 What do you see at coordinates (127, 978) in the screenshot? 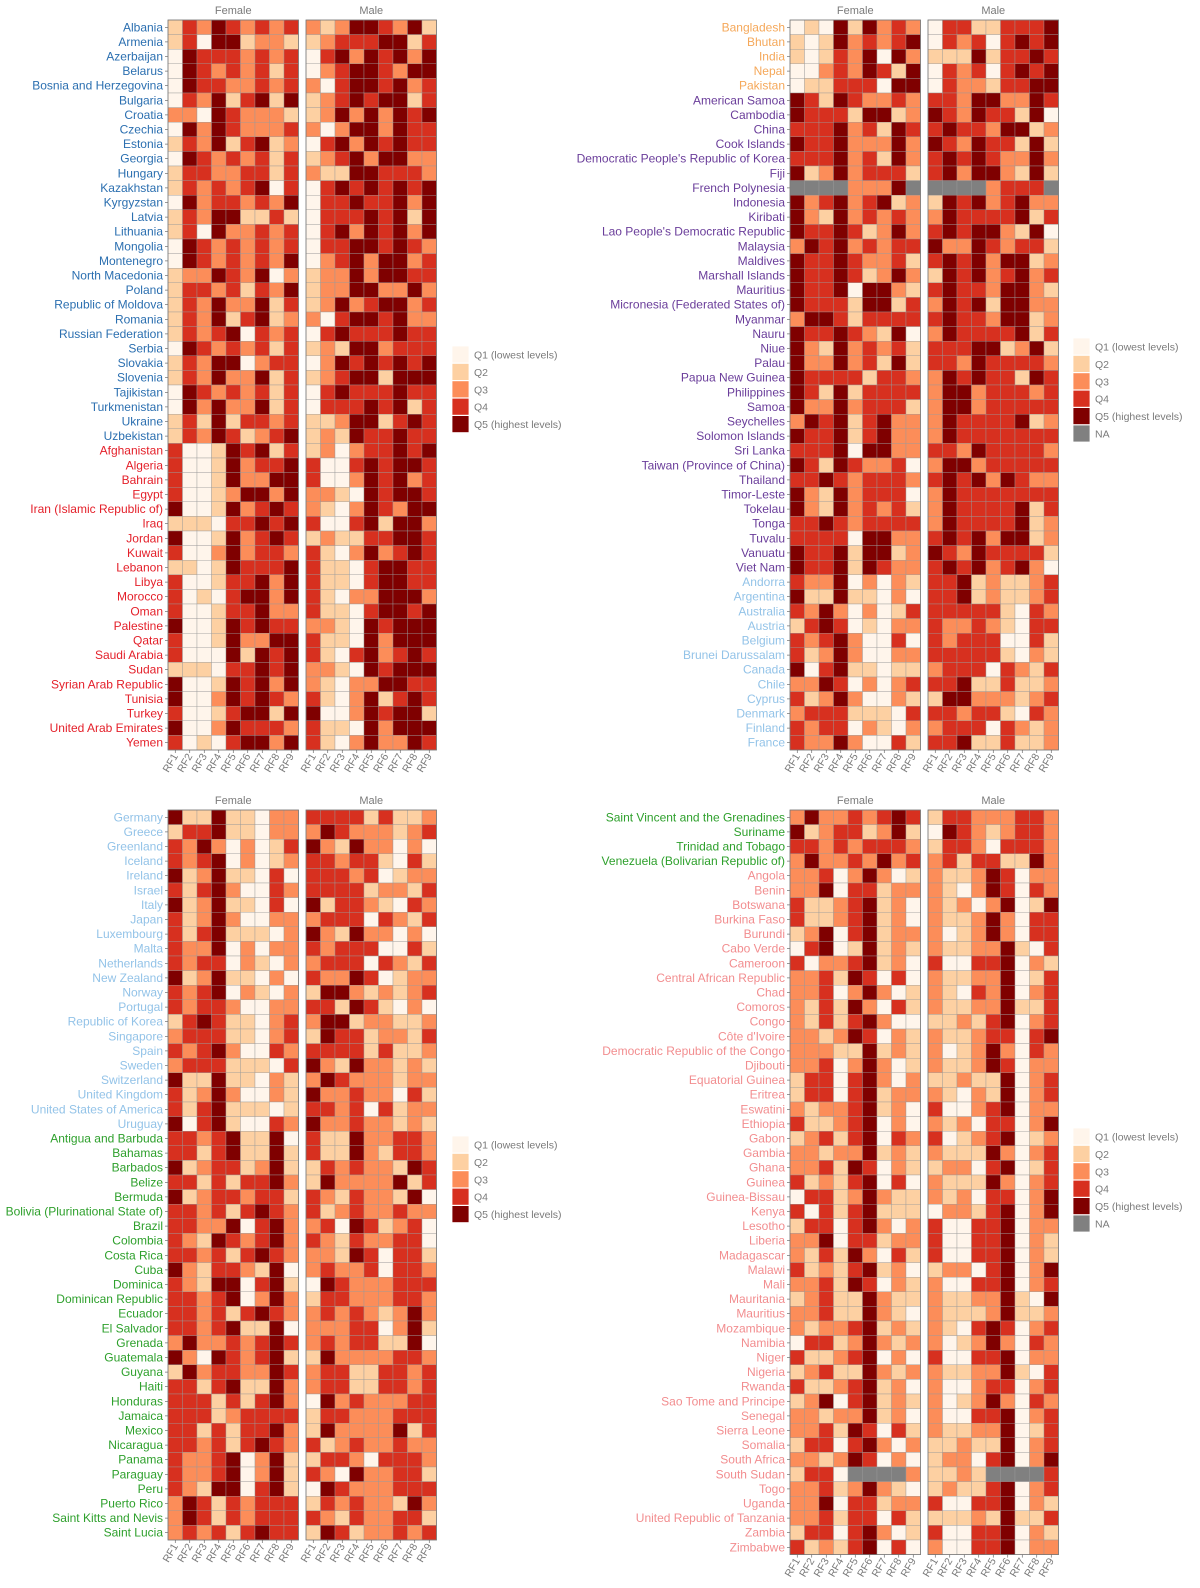
I see `country-label: New Zealand` at bounding box center [127, 978].